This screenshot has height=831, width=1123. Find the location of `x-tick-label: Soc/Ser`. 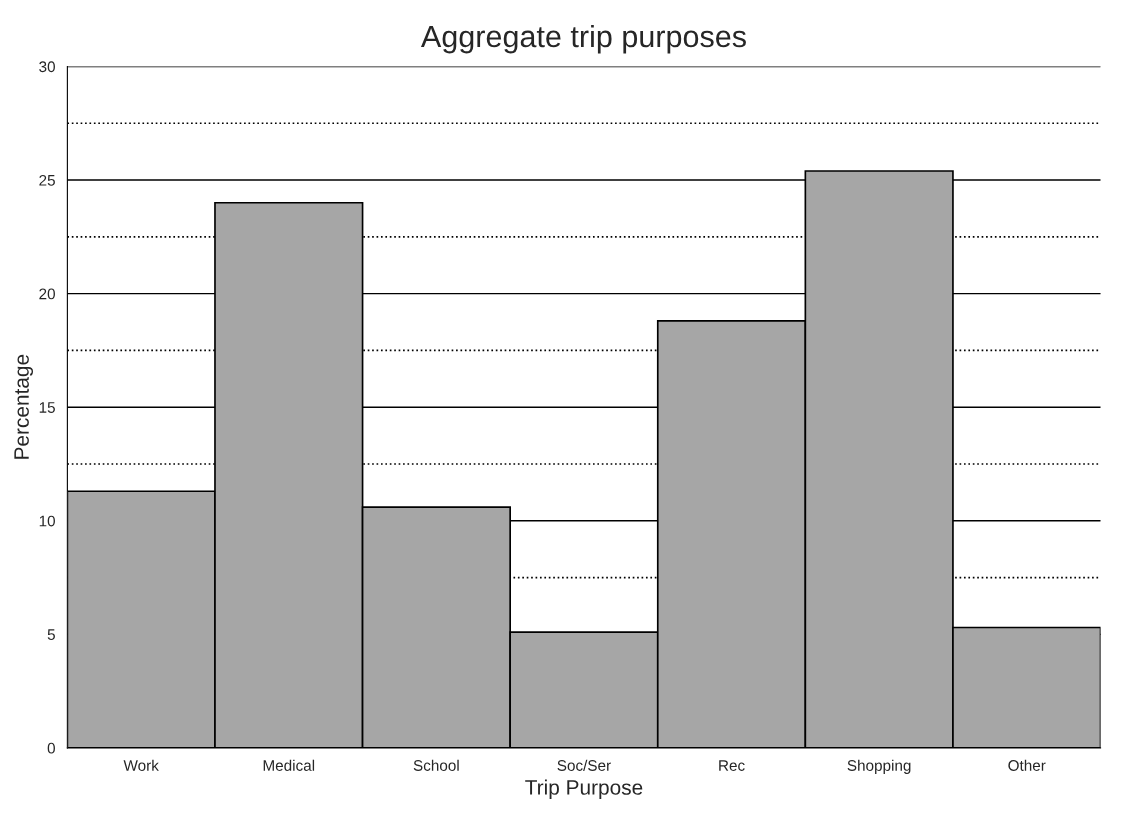

x-tick-label: Soc/Ser is located at coordinates (584, 765).